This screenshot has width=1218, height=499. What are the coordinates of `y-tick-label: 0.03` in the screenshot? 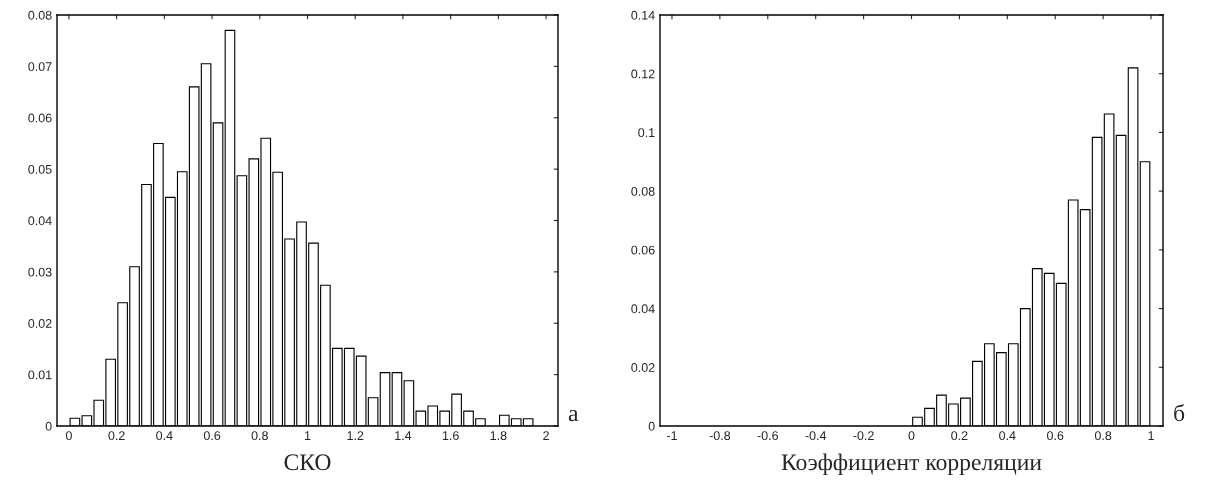 It's located at (40, 272).